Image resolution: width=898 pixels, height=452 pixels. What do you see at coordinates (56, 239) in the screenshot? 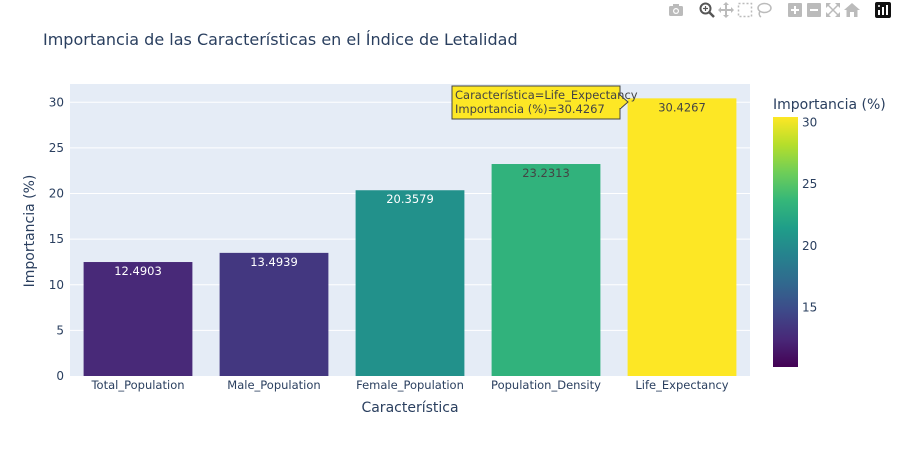
I see `y-tick-label: 15` at bounding box center [56, 239].